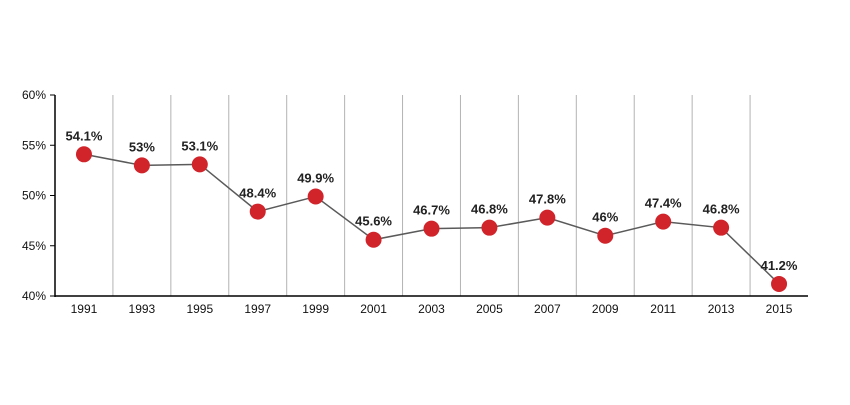  Describe the element at coordinates (34, 196) in the screenshot. I see `y-tick-label: 50%` at that location.